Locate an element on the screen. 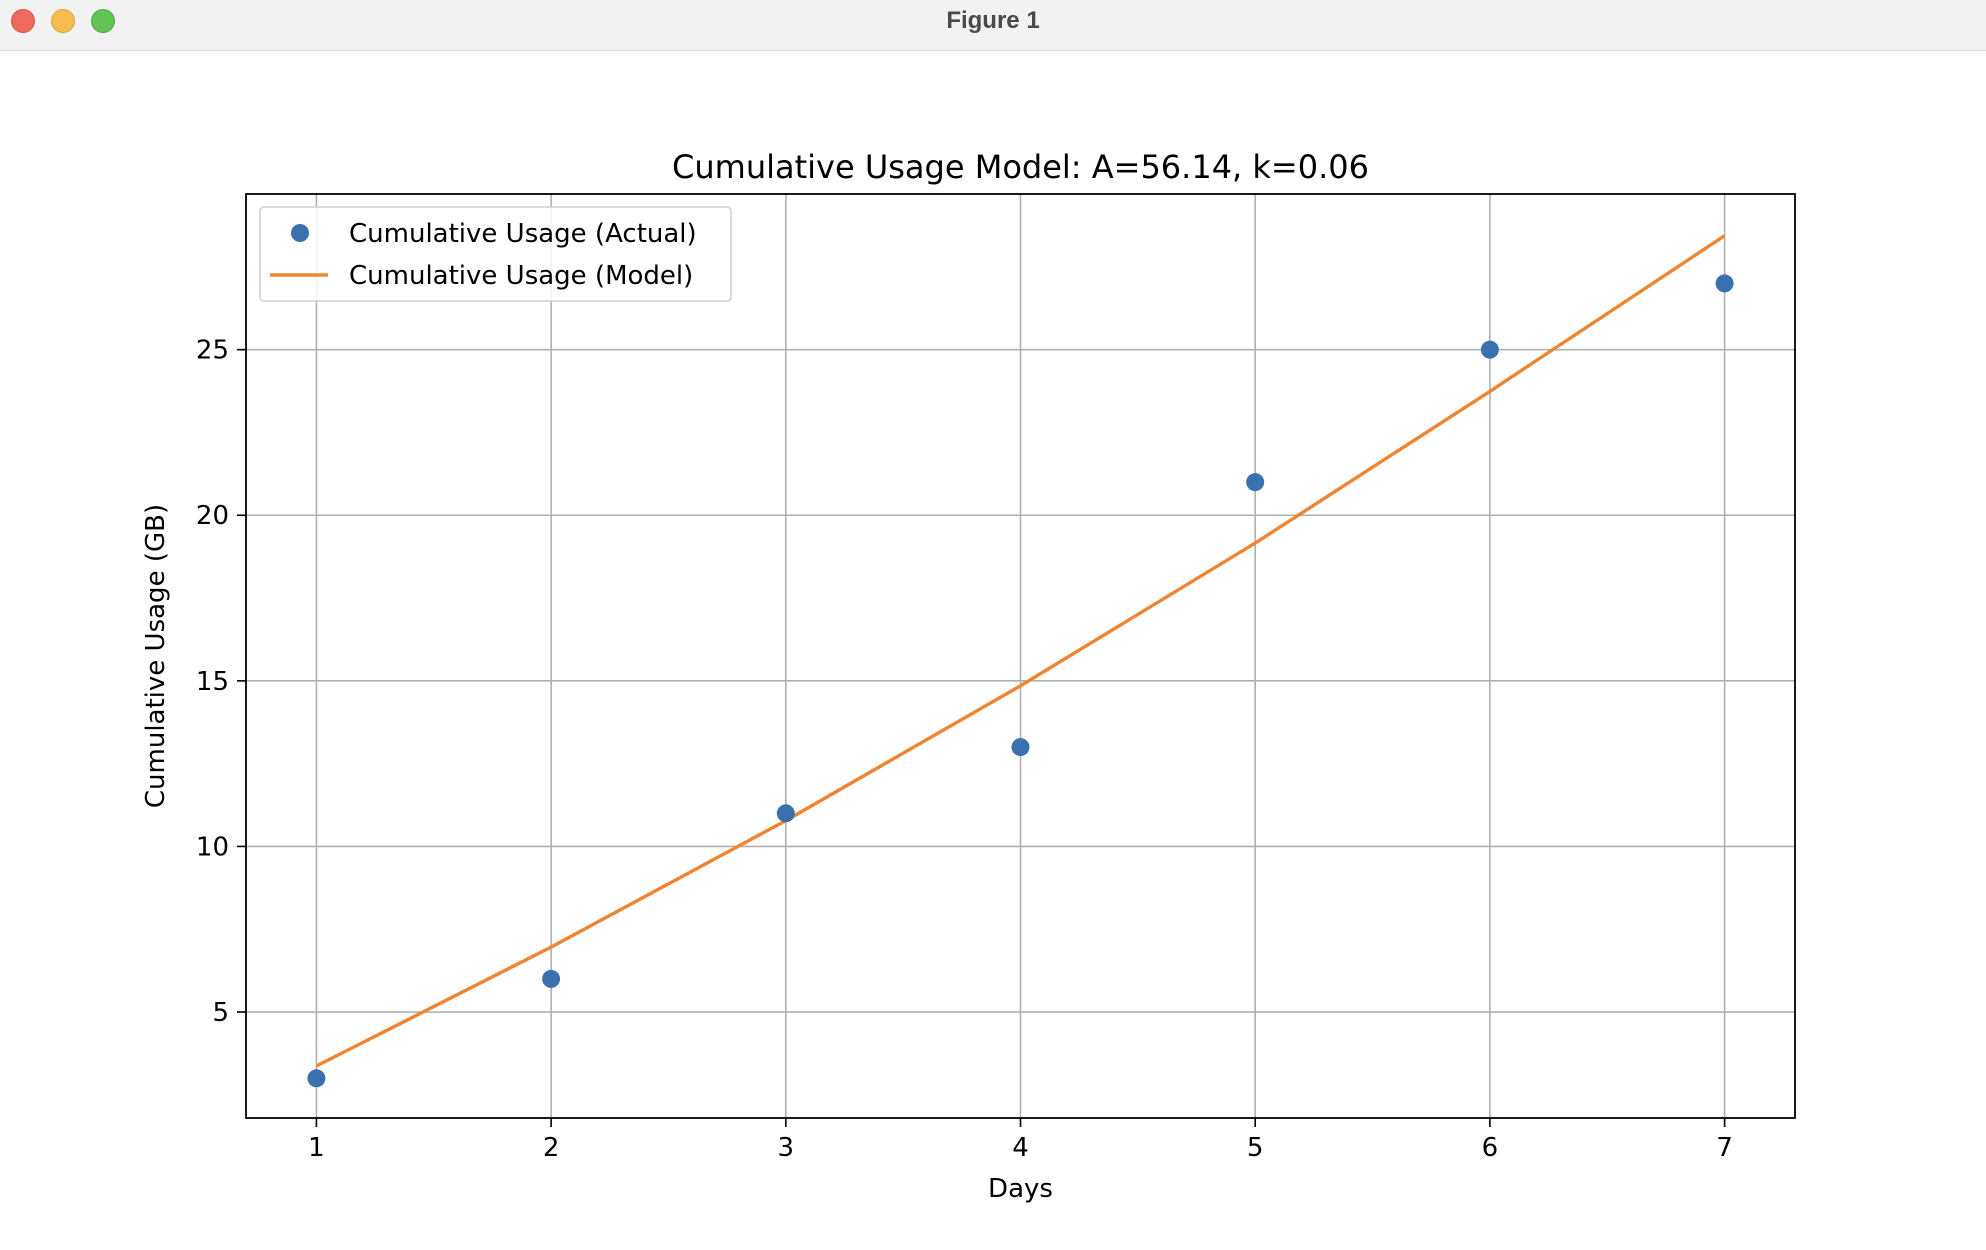  window-title: Figure 1 is located at coordinates (993, 20).